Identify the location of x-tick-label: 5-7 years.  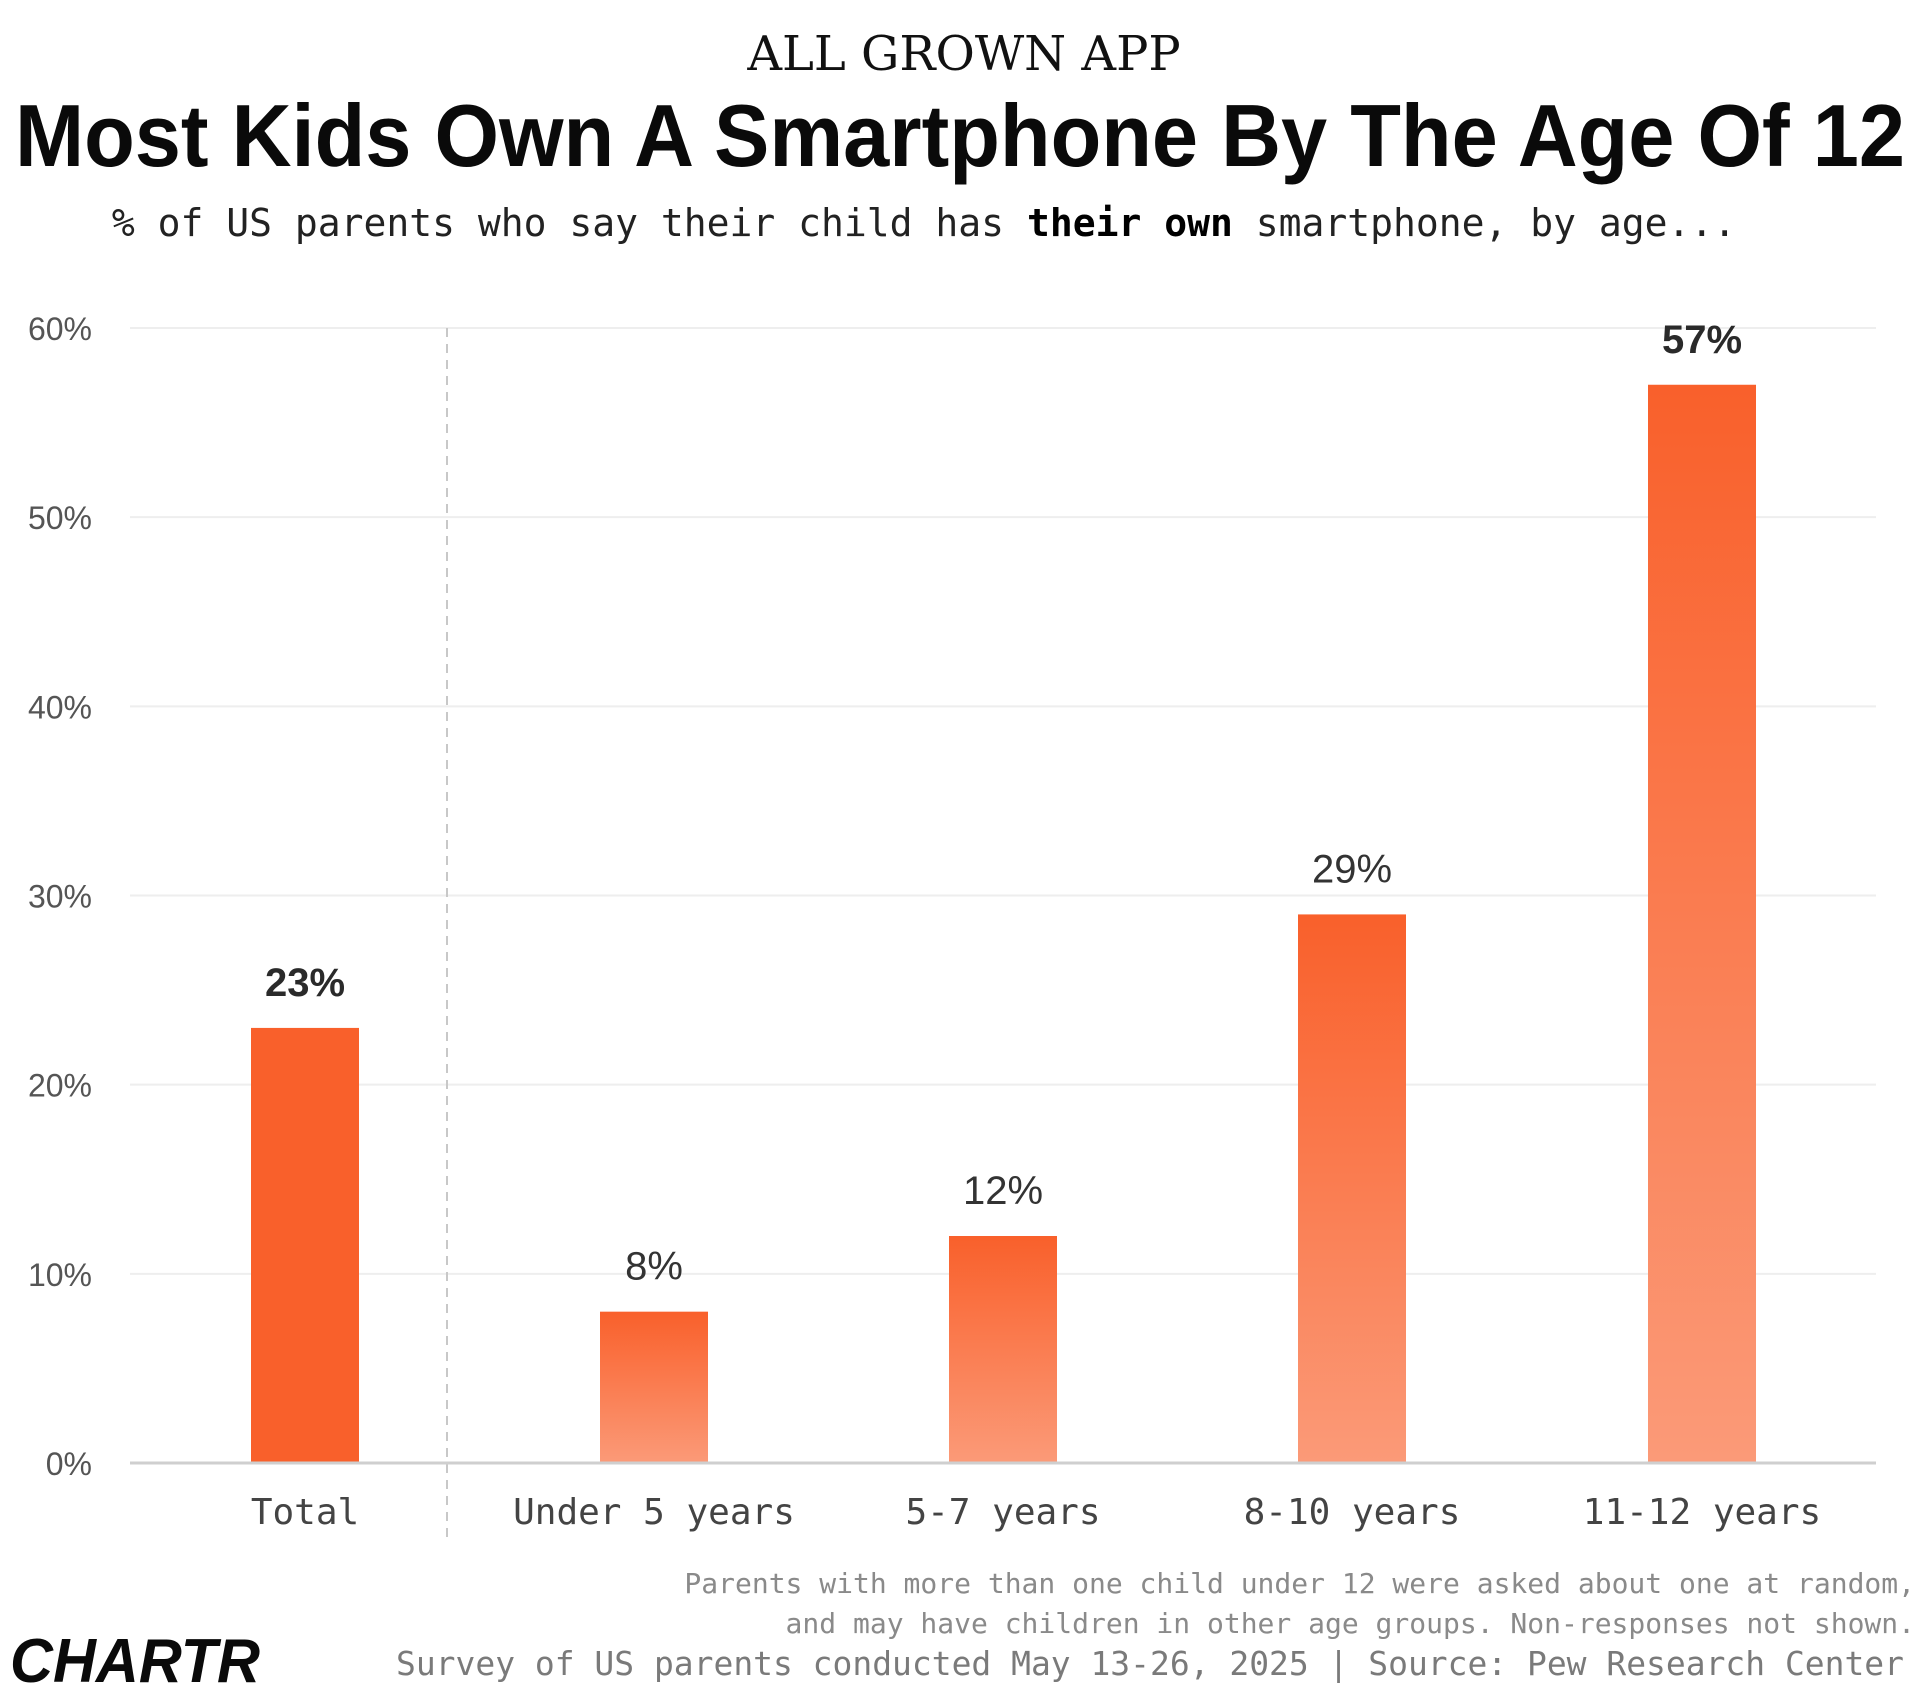
(1002, 1512).